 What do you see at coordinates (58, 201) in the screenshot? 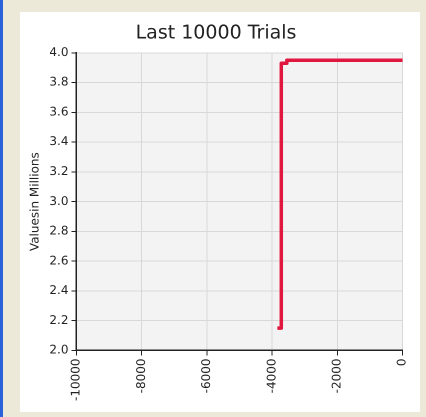
I see `y-tick-label: 3.0` at bounding box center [58, 201].